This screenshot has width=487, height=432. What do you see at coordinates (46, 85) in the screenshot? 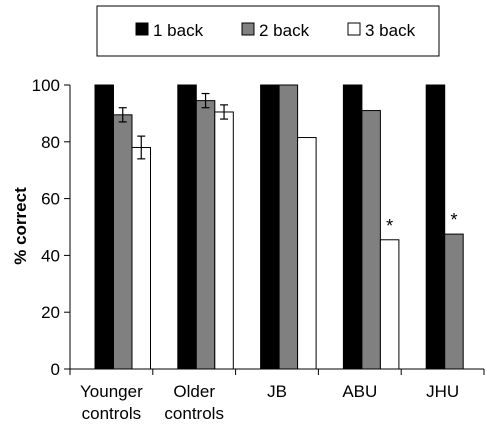
I see `y-tick-label-100: 100` at bounding box center [46, 85].